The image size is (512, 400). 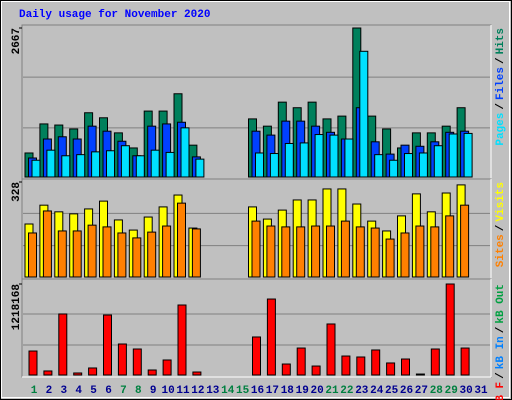 What do you see at coordinates (316, 391) in the screenshot?
I see `x-tick-label: 20` at bounding box center [316, 391].